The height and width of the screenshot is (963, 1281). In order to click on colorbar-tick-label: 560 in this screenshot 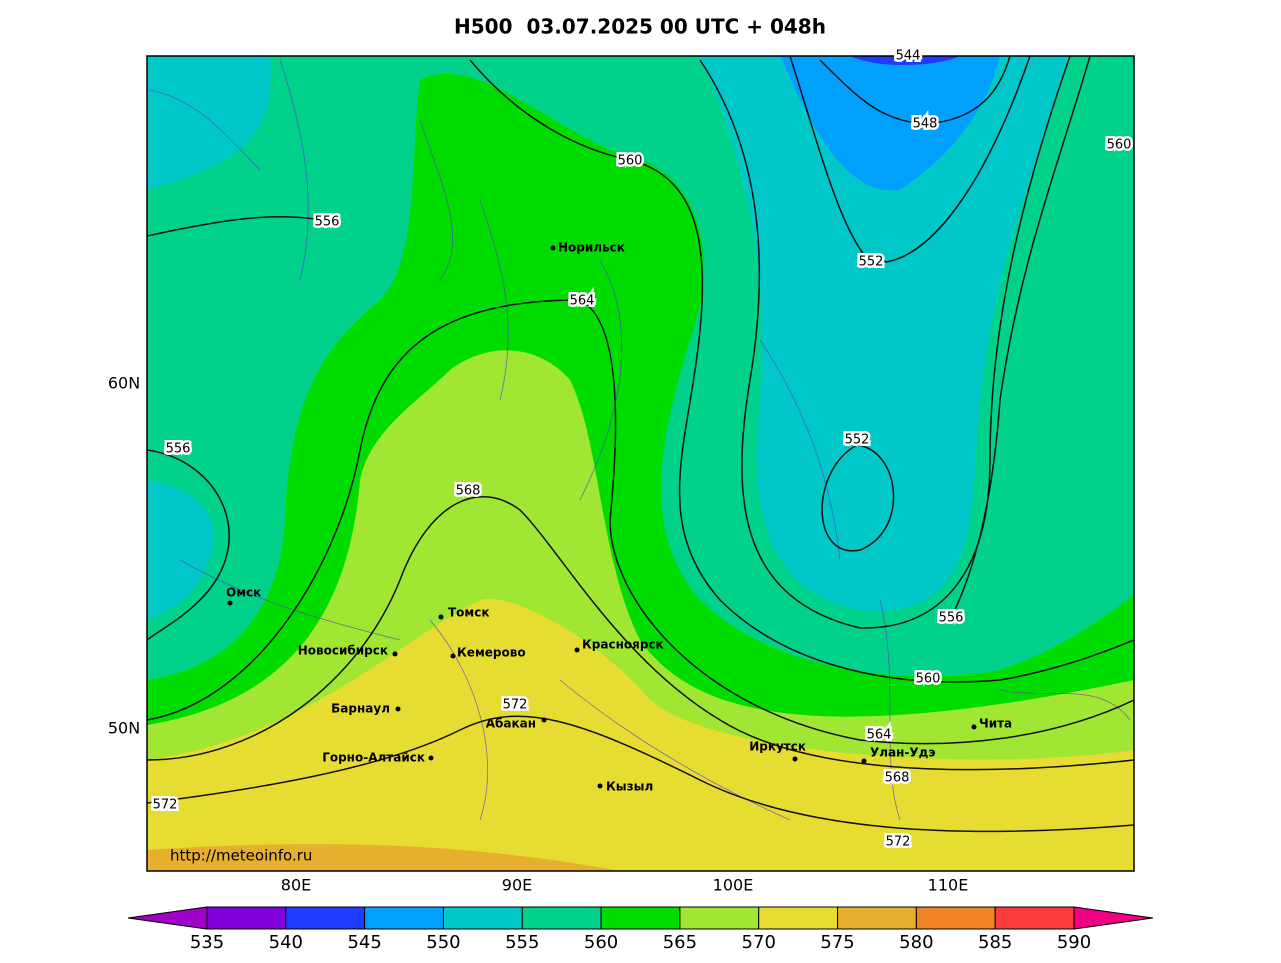, I will do `click(601, 942)`.